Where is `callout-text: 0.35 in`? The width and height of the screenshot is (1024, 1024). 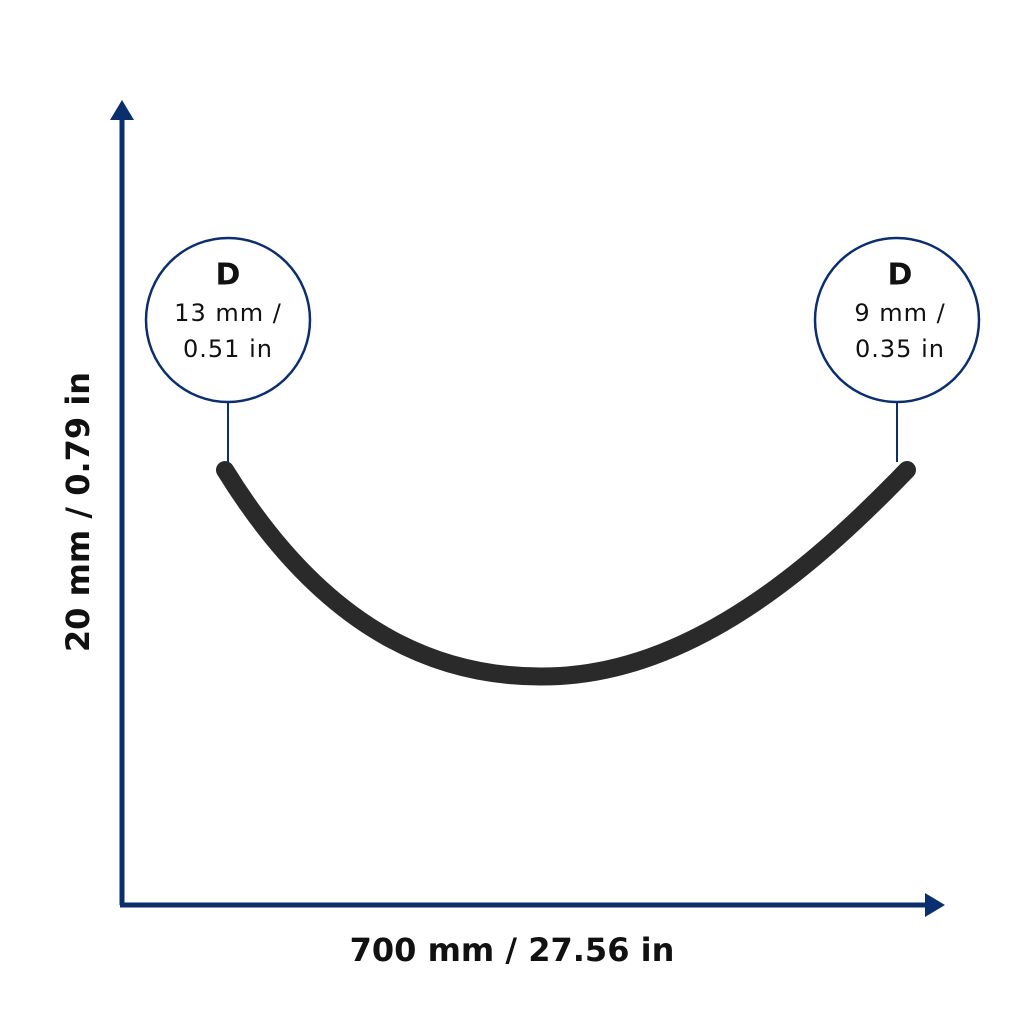 callout-text: 0.35 in is located at coordinates (900, 349).